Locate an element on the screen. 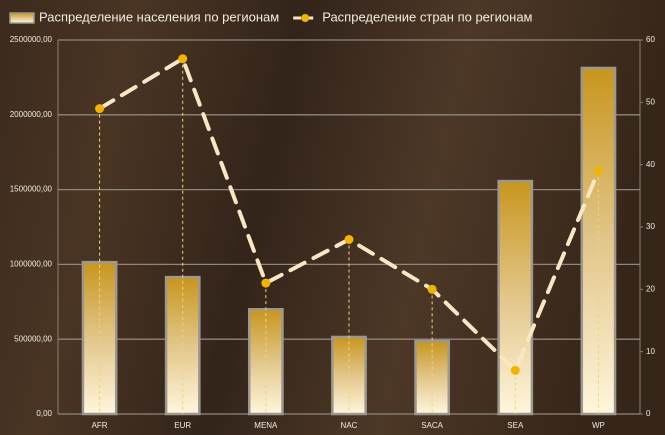 This screenshot has width=665, height=435. y2-tick-label: 20 is located at coordinates (650, 288).